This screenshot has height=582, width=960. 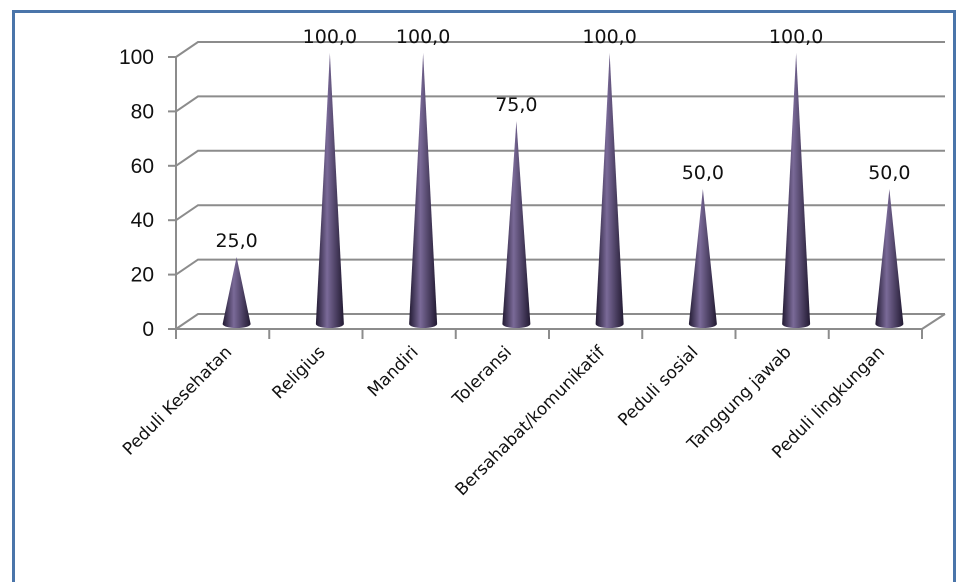 What do you see at coordinates (142, 166) in the screenshot?
I see `y-tick-label: 60` at bounding box center [142, 166].